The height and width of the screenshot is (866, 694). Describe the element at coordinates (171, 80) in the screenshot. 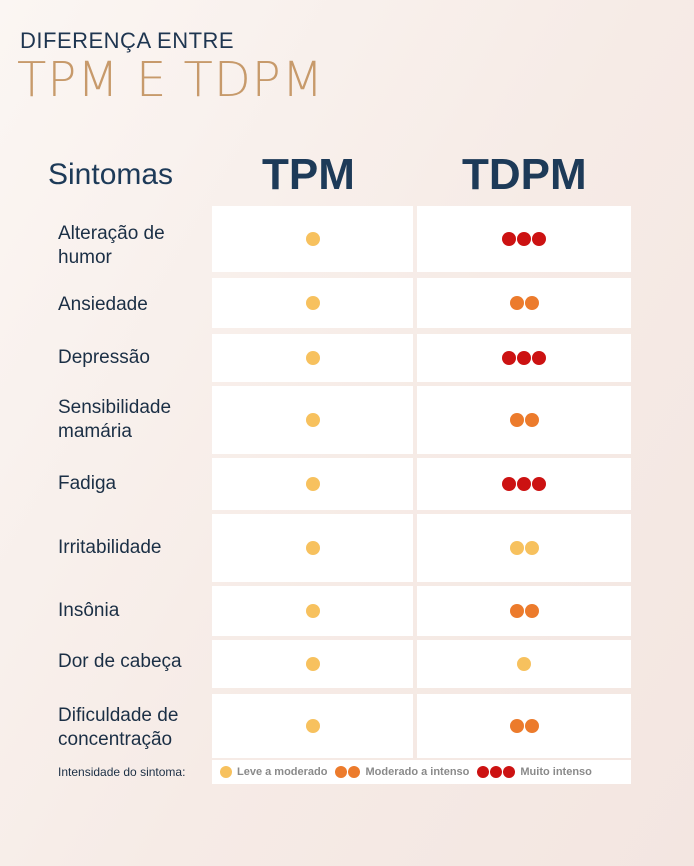

I see `main-title: TPM E TDPM` at that location.